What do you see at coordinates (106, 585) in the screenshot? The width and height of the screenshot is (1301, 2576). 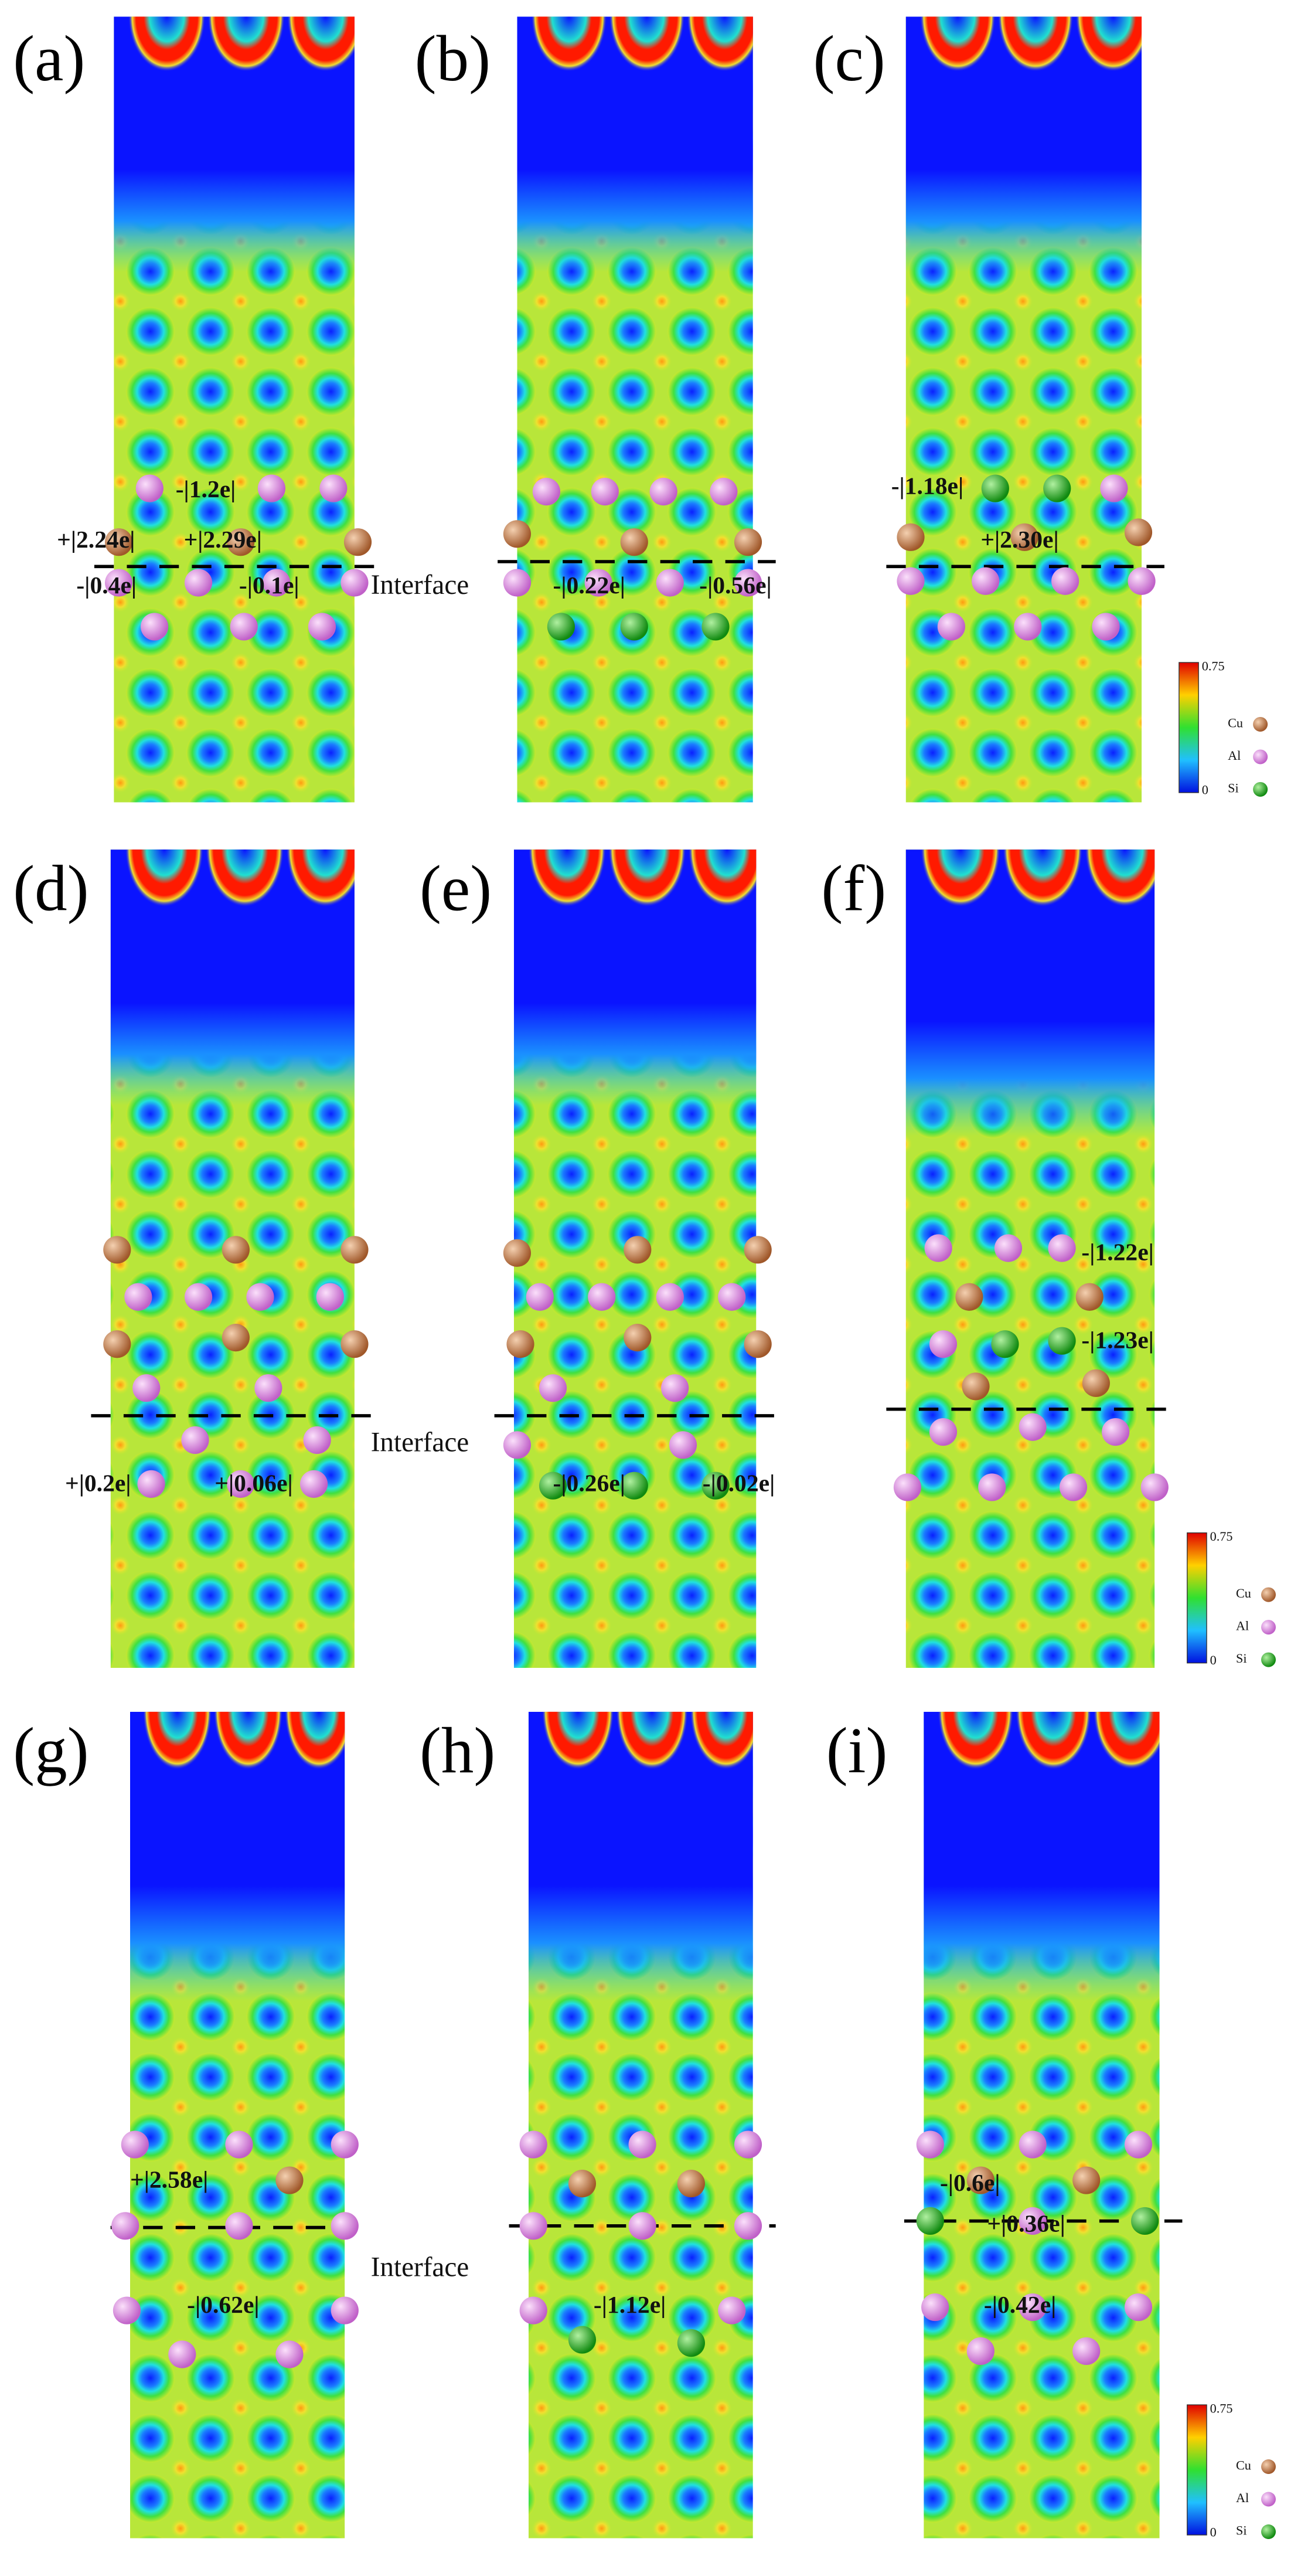 I see `charge-annotation: -|0.4e|` at bounding box center [106, 585].